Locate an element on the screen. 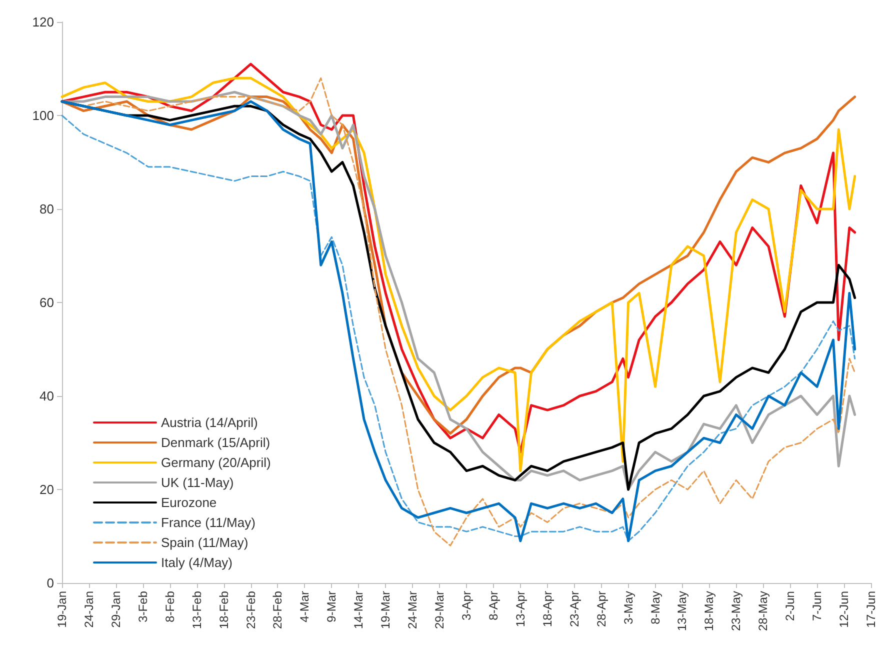  x-tick-label: 18-Apr is located at coordinates (547, 609).